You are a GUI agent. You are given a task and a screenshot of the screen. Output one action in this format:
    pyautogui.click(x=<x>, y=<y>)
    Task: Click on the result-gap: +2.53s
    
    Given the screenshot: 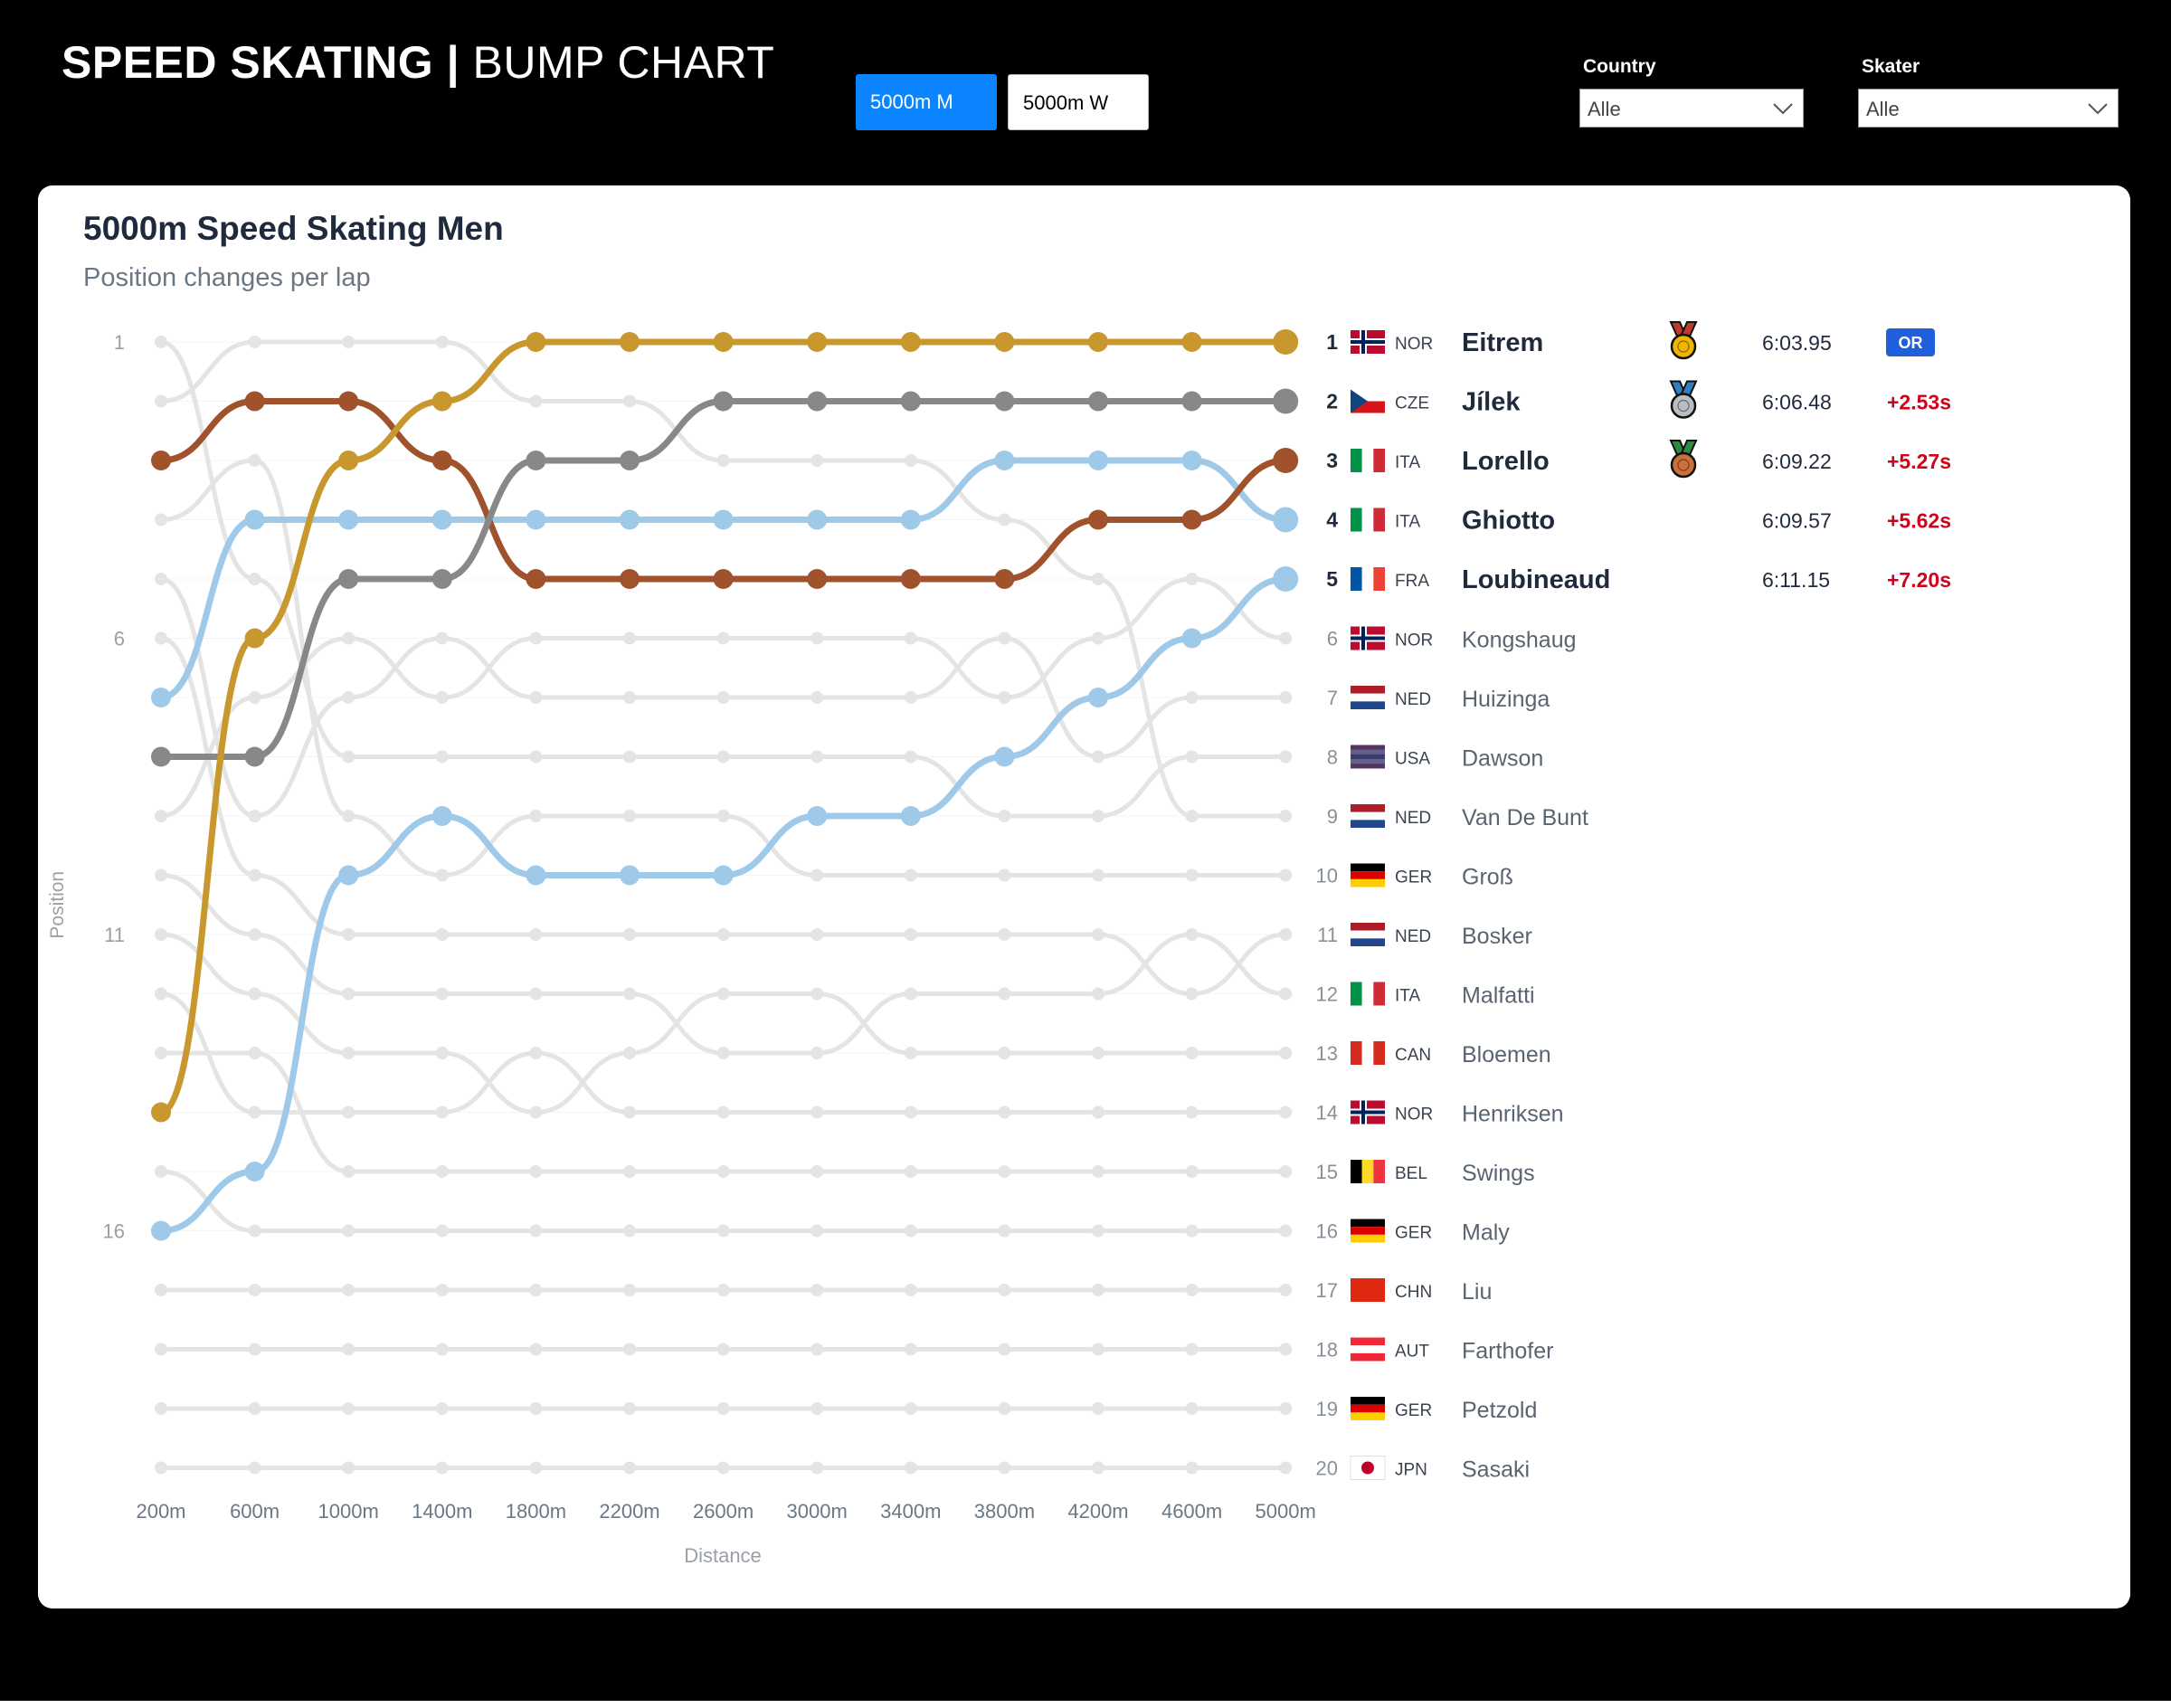 What is the action you would take?
    pyautogui.click(x=1919, y=402)
    